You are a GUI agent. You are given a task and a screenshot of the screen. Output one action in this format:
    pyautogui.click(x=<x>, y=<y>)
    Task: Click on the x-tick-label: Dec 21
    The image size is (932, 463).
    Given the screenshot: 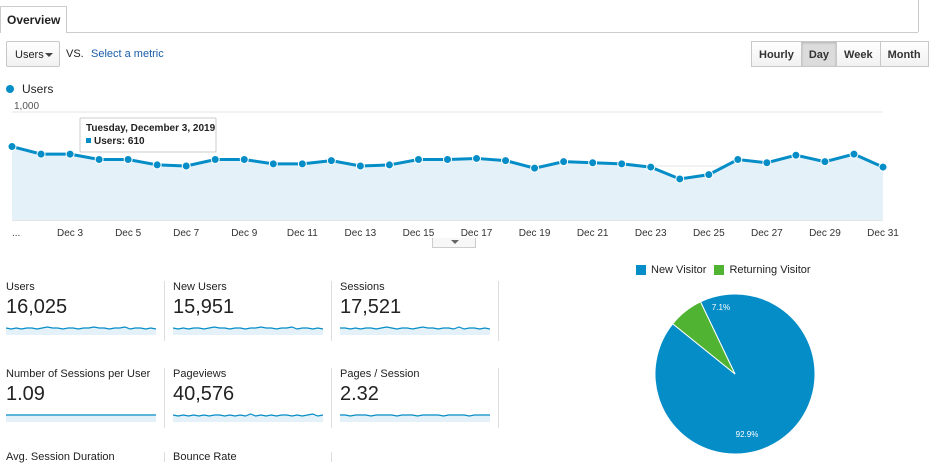 What is the action you would take?
    pyautogui.click(x=593, y=233)
    